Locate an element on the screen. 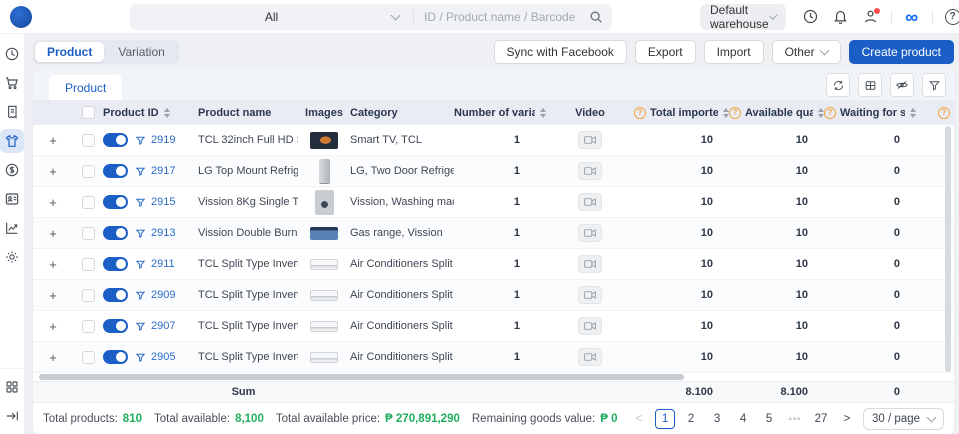 Image resolution: width=959 pixels, height=434 pixels. help-icon: ? is located at coordinates (949, 17).